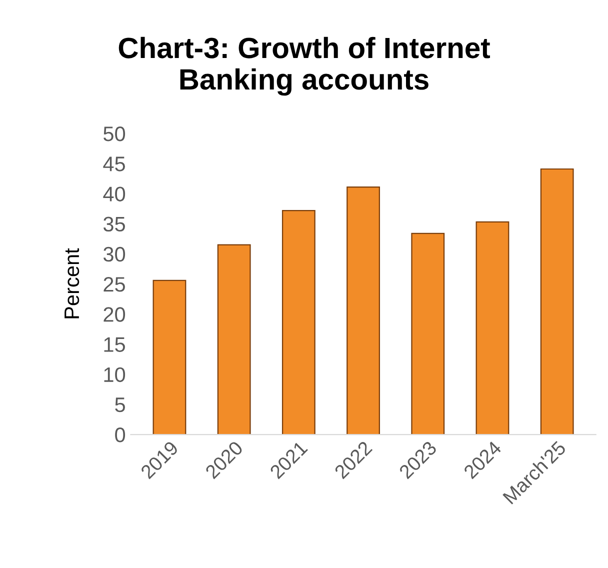 This screenshot has height=568, width=608. Describe the element at coordinates (114, 344) in the screenshot. I see `y-tick-label: 15` at that location.